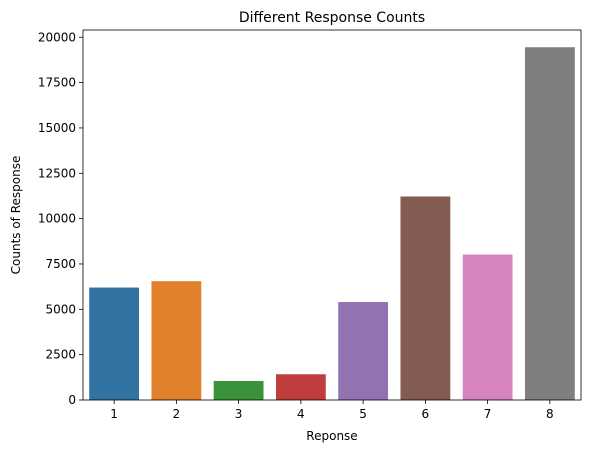 The image size is (589, 453). I want to click on chart-title: Different Response Counts, so click(332, 18).